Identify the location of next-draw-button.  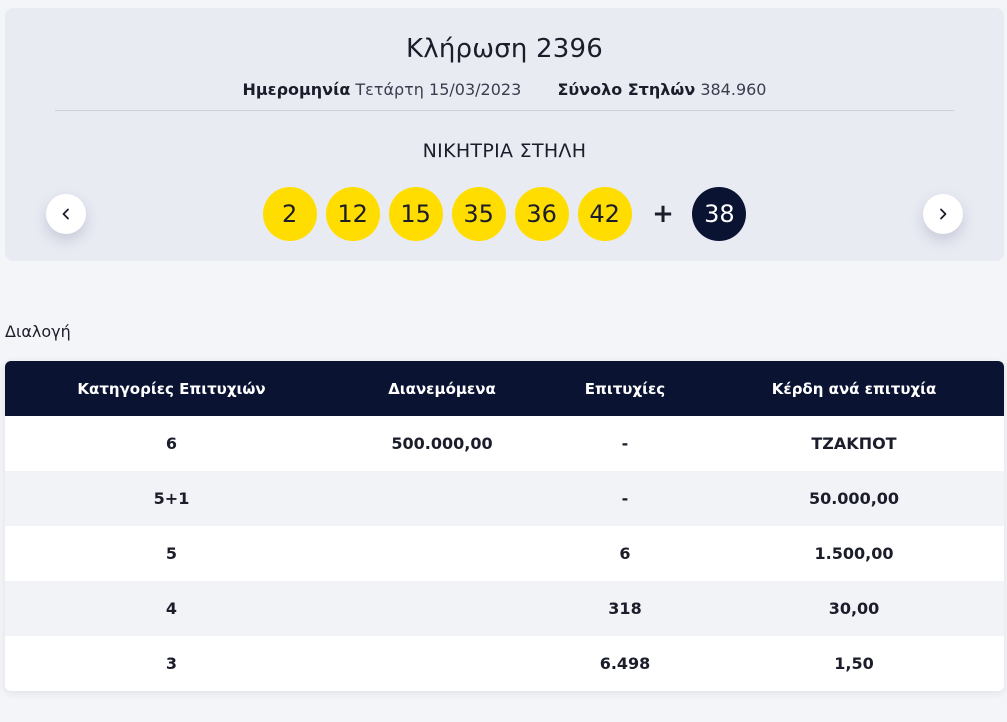
(943, 214).